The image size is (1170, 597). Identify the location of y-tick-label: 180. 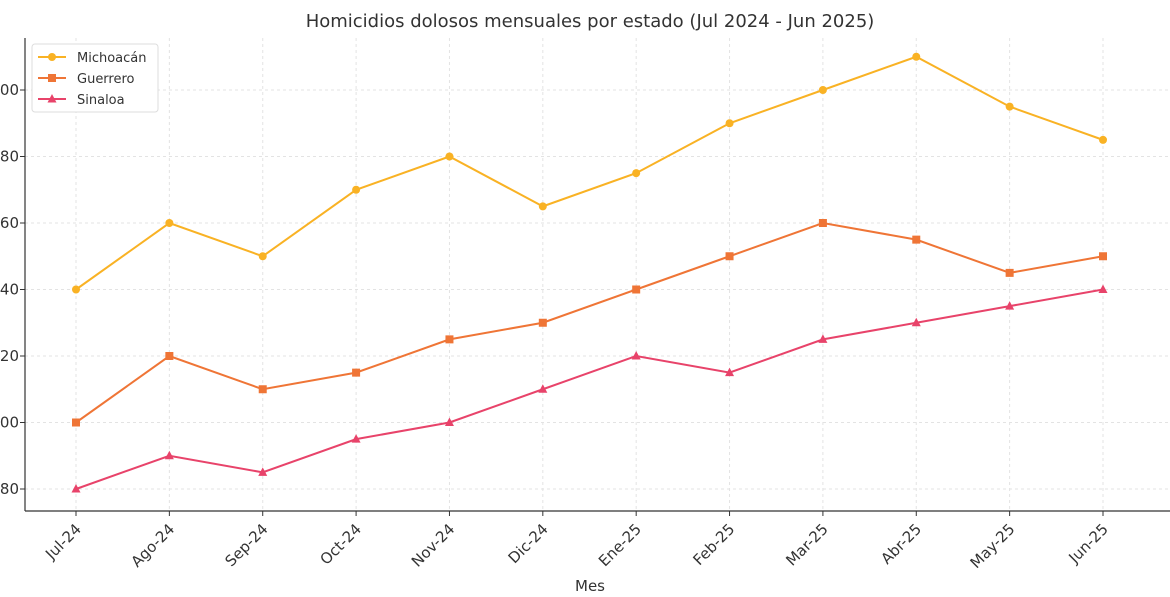
(9, 157).